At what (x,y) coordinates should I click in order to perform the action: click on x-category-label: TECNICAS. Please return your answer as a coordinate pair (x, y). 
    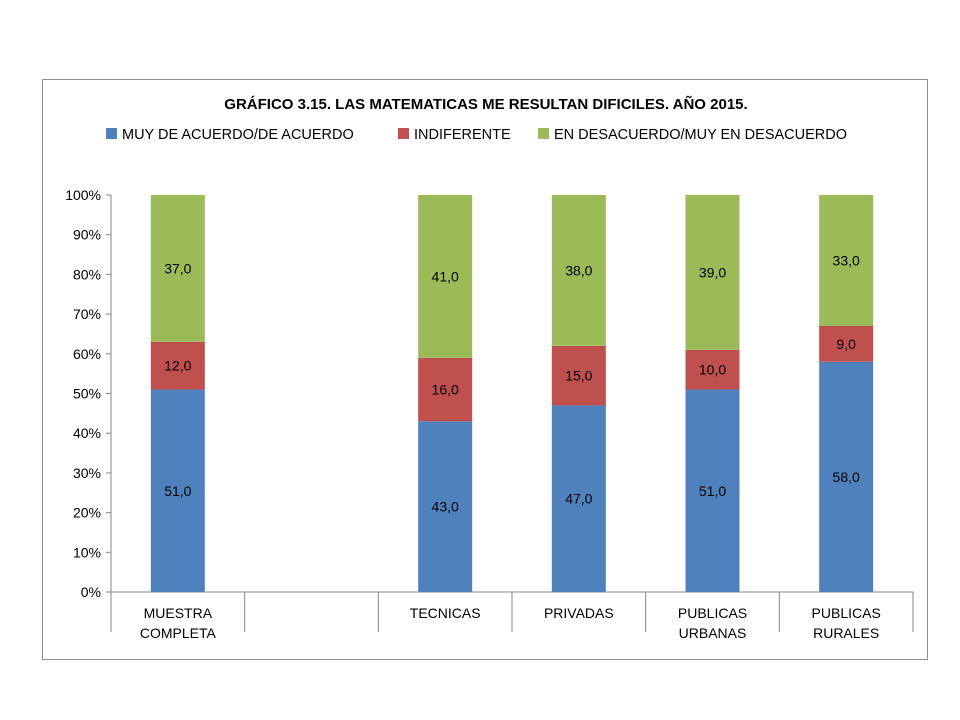
    Looking at the image, I should click on (445, 613).